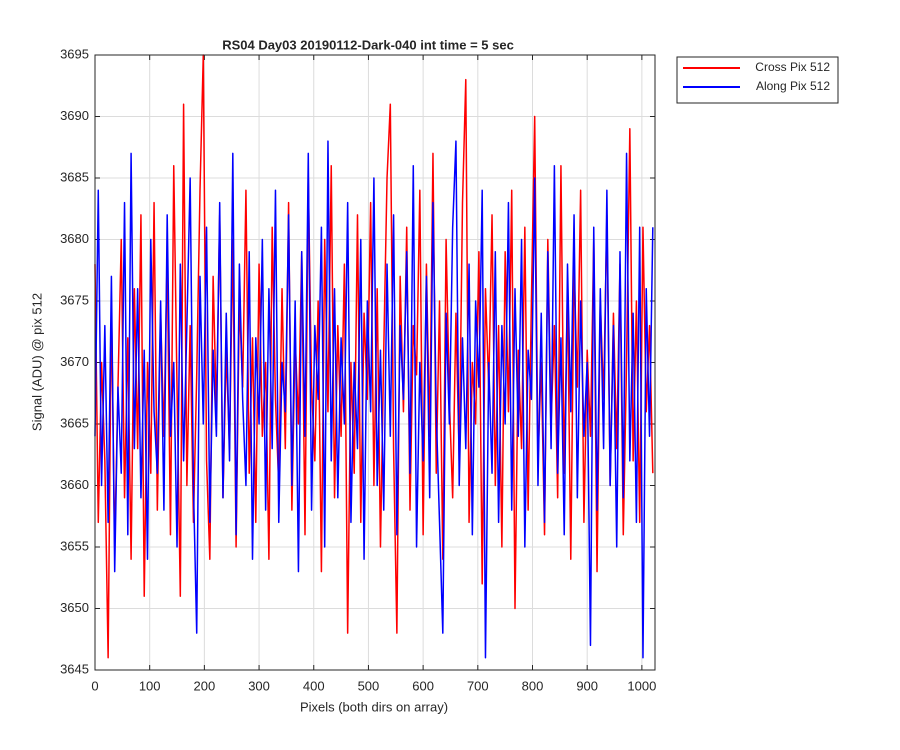 The width and height of the screenshot is (900, 750). What do you see at coordinates (423, 685) in the screenshot?
I see `x-tick-label: 600` at bounding box center [423, 685].